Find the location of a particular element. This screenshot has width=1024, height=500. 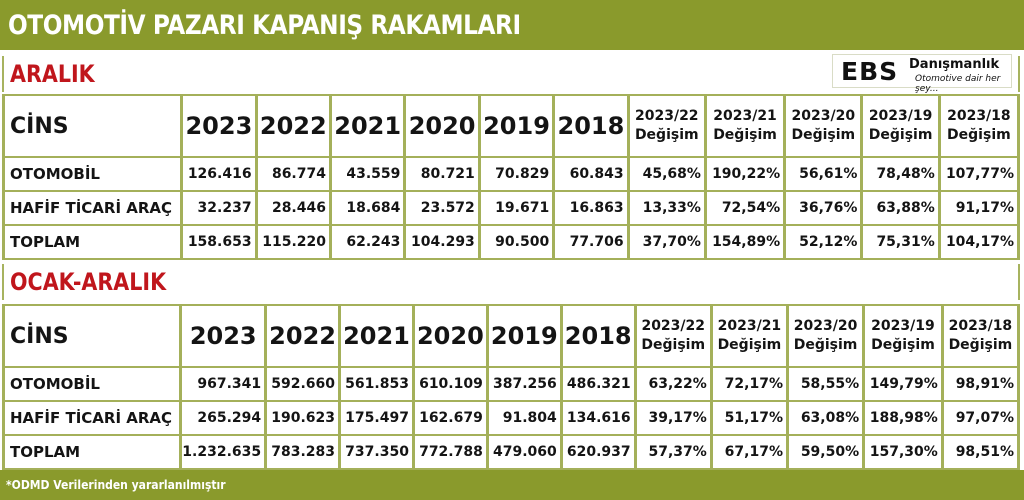

cell: 486.321 is located at coordinates (598, 384).